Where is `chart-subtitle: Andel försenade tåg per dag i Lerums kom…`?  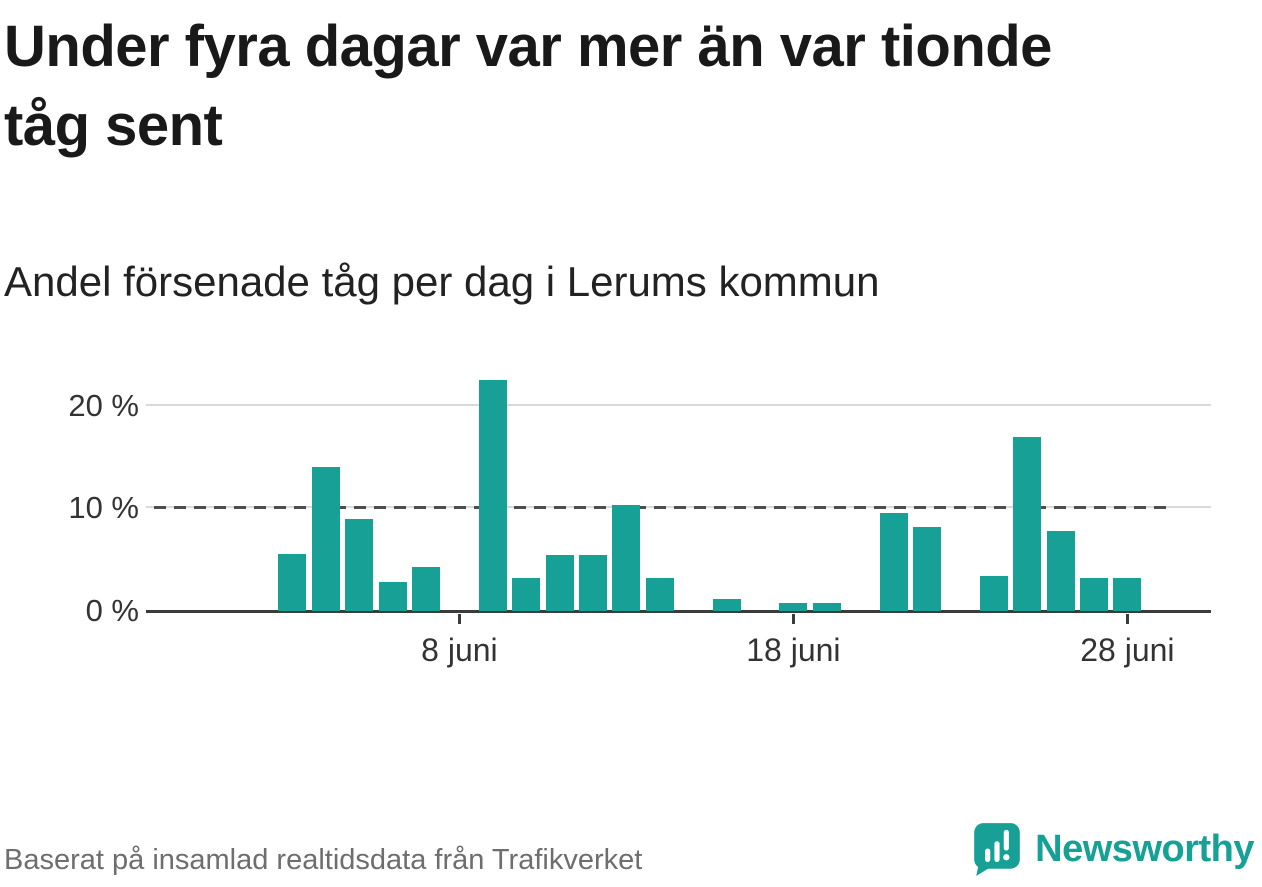 chart-subtitle: Andel försenade tåg per dag i Lerums kom… is located at coordinates (442, 281).